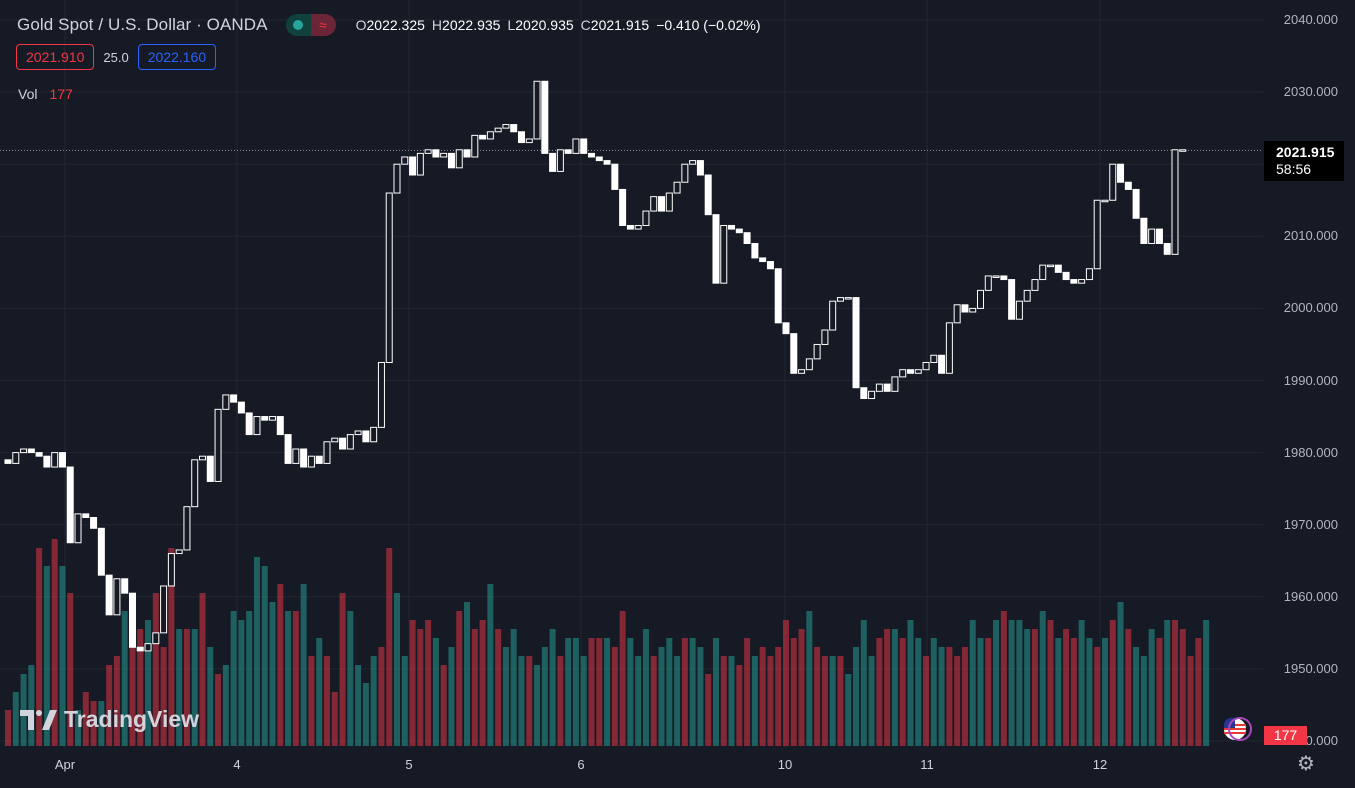 The height and width of the screenshot is (788, 1355). Describe the element at coordinates (142, 24) in the screenshot. I see `symbol-title: Gold Spot / U.S. Dollar · OANDA` at that location.